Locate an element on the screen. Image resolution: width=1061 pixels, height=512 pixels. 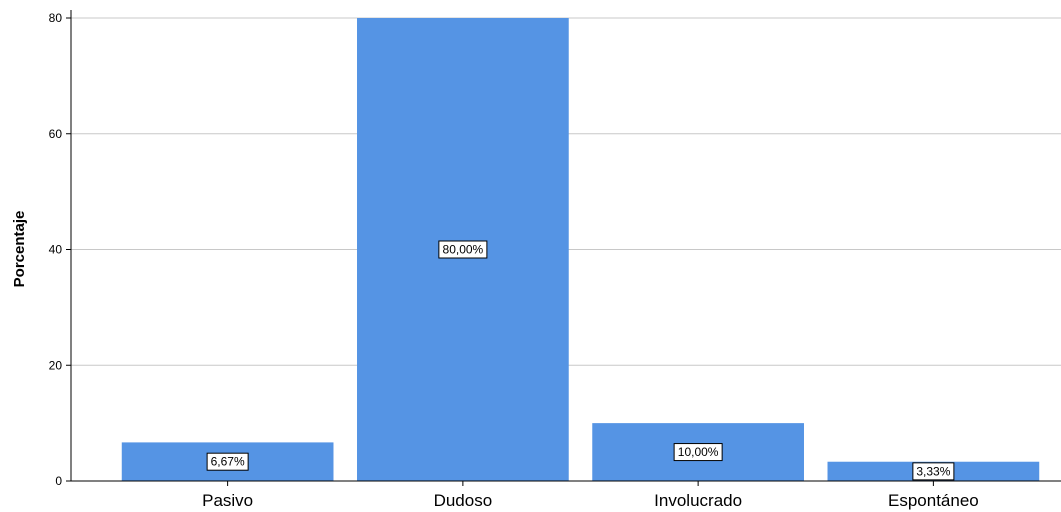
x-tick-label: Involucrado is located at coordinates (698, 500).